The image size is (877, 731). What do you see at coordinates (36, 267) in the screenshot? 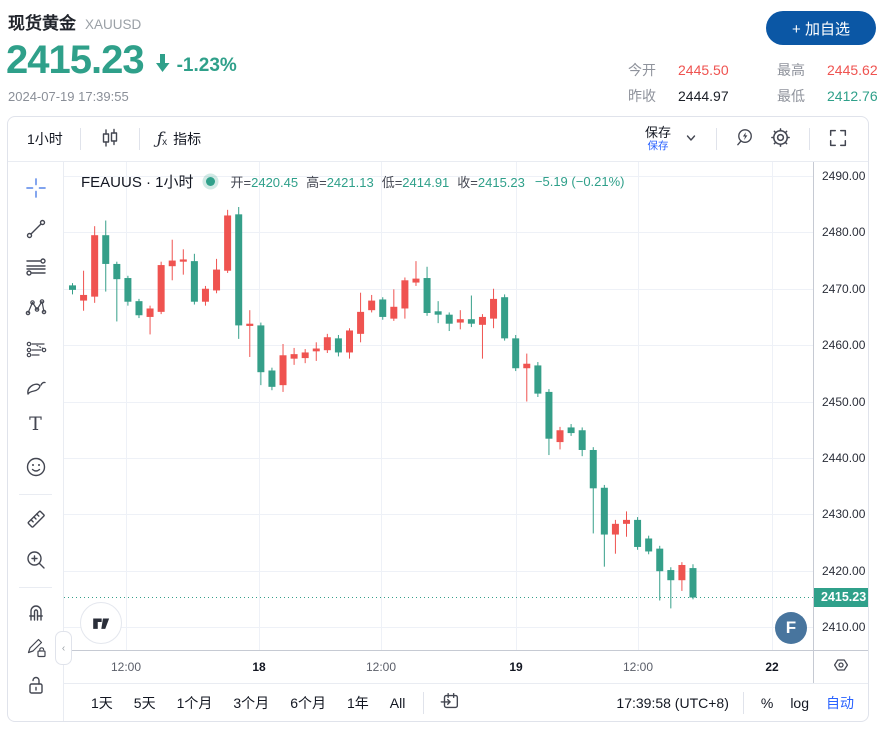
I see `fib-retracement-tool` at bounding box center [36, 267].